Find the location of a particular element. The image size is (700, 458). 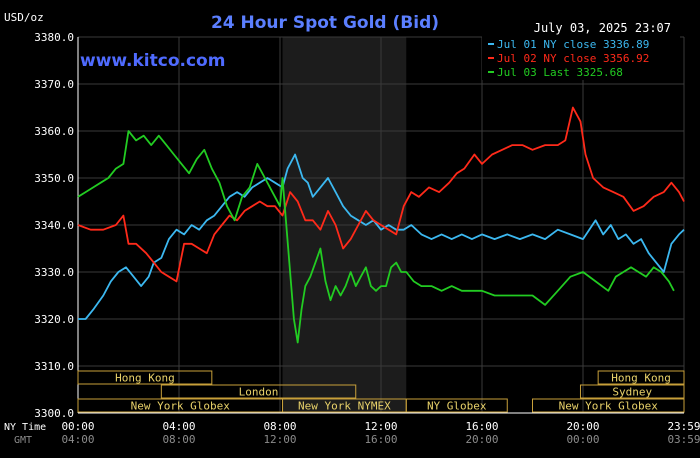

chart-title: 24 Hour Spot Gold (Bid) is located at coordinates (325, 23).